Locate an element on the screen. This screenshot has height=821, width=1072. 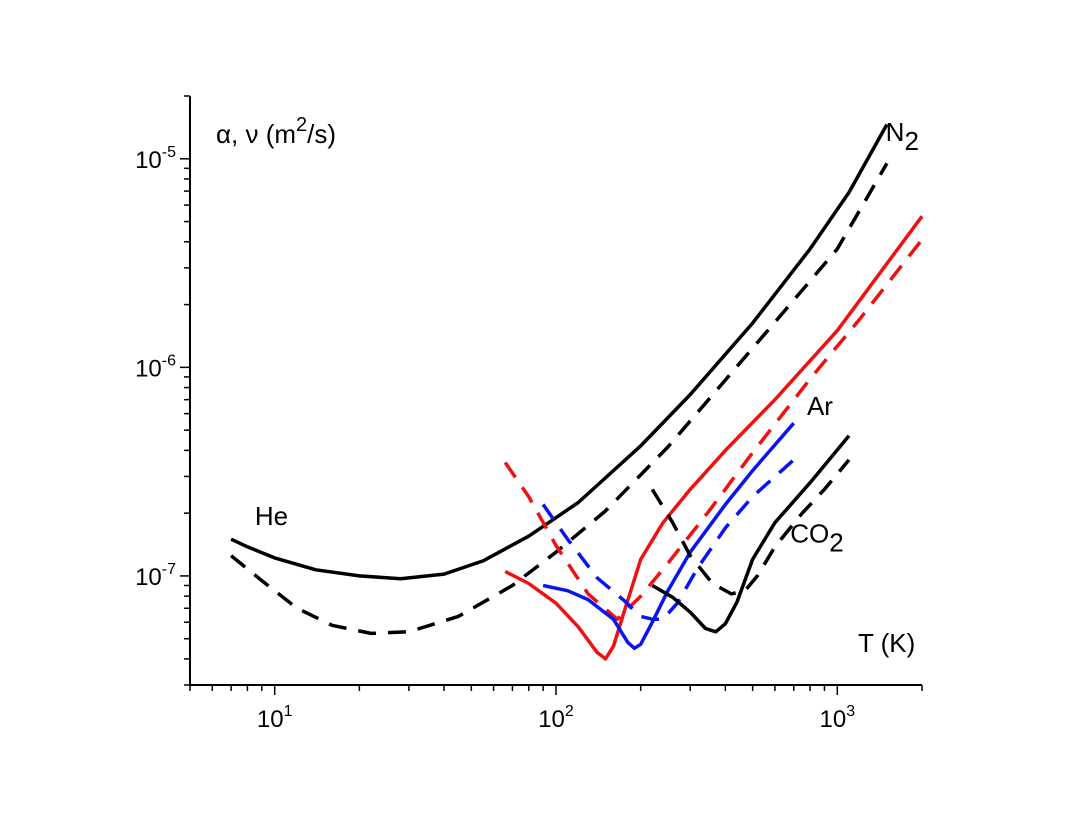
label-he: He is located at coordinates (271, 516).